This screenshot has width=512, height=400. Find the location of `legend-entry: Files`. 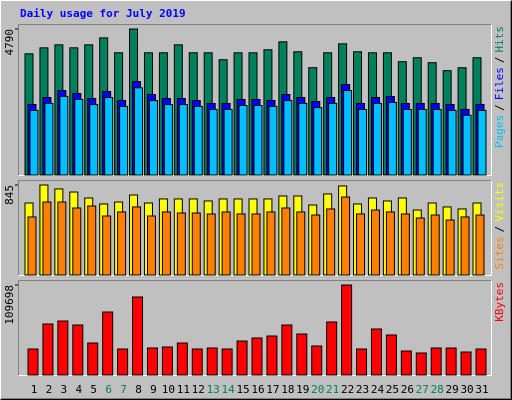

legend-entry: Files is located at coordinates (499, 83).